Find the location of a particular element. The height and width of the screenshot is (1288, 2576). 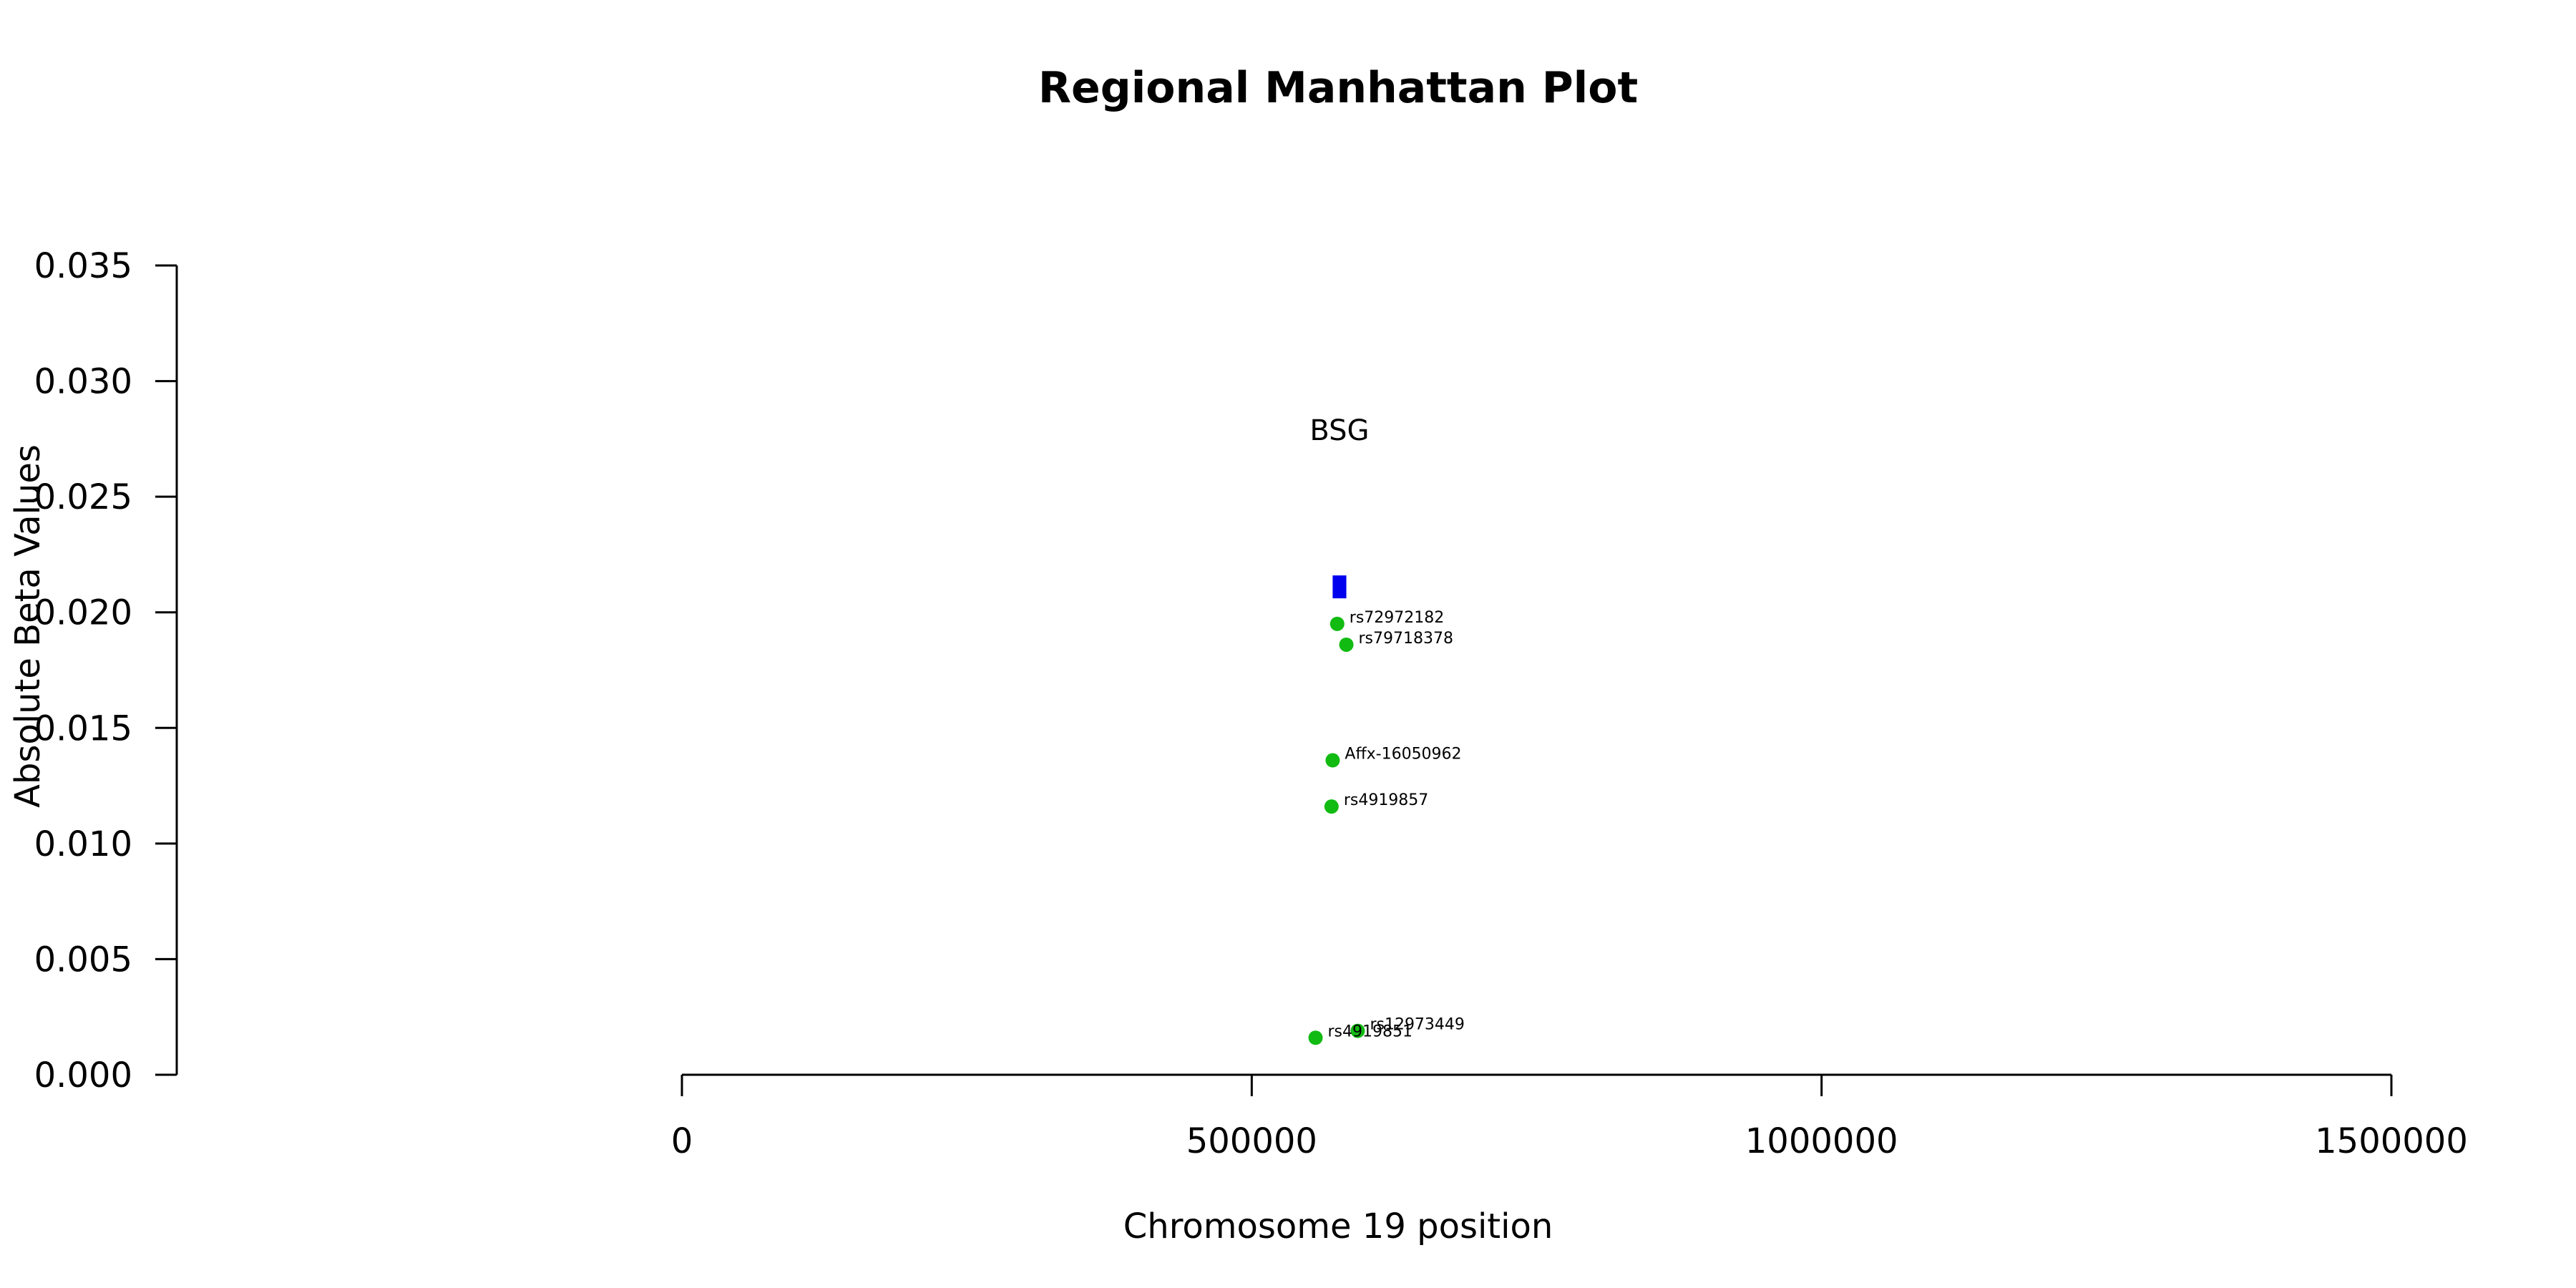

y-axis: 0.000 0.005 0.010 0.015 0.020 0.025 0.030 0.035 is located at coordinates (106, 671).